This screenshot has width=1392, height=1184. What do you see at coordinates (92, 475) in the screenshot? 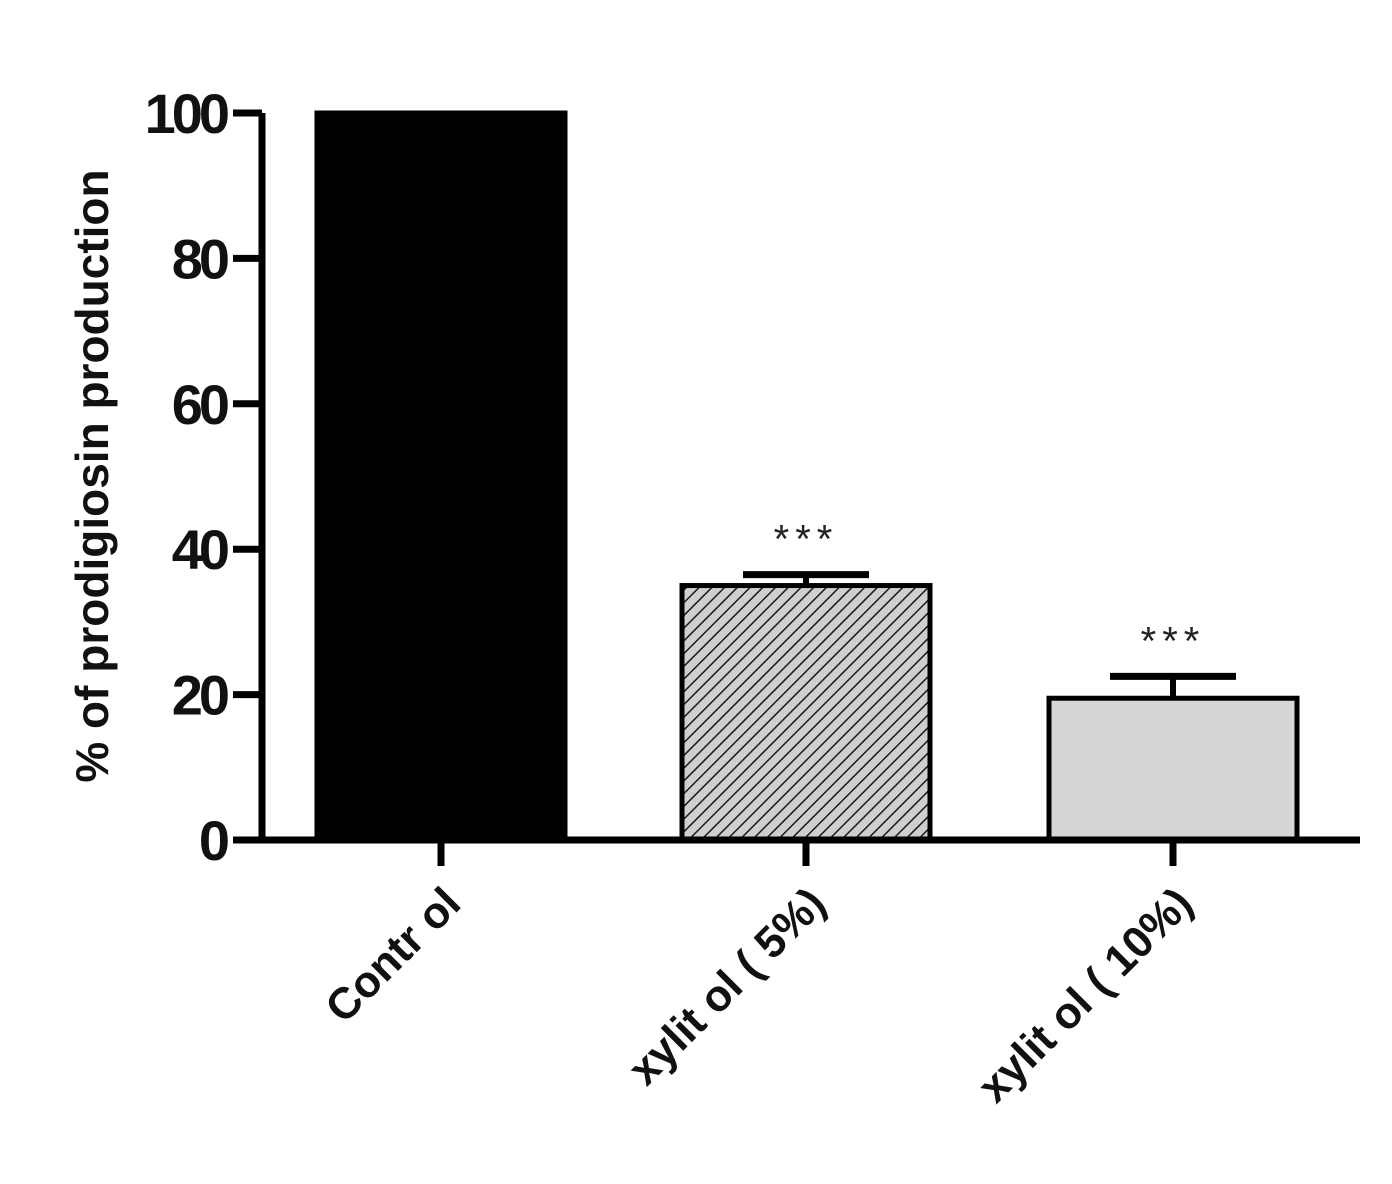
I see `y-axis-label: % of prodigiosin production` at bounding box center [92, 475].